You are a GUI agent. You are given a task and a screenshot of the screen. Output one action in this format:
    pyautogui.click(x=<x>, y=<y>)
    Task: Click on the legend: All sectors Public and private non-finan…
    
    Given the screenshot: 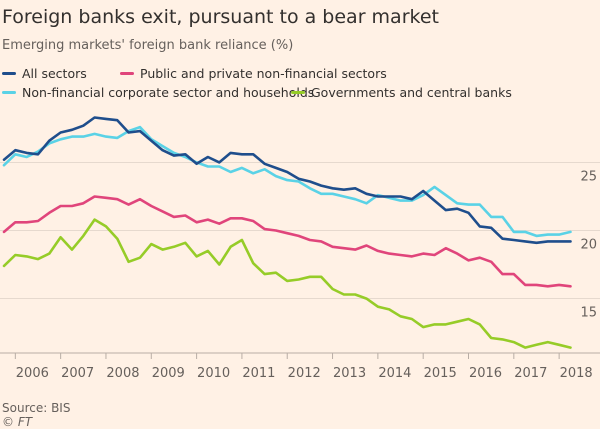 What is the action you would take?
    pyautogui.click(x=300, y=86)
    